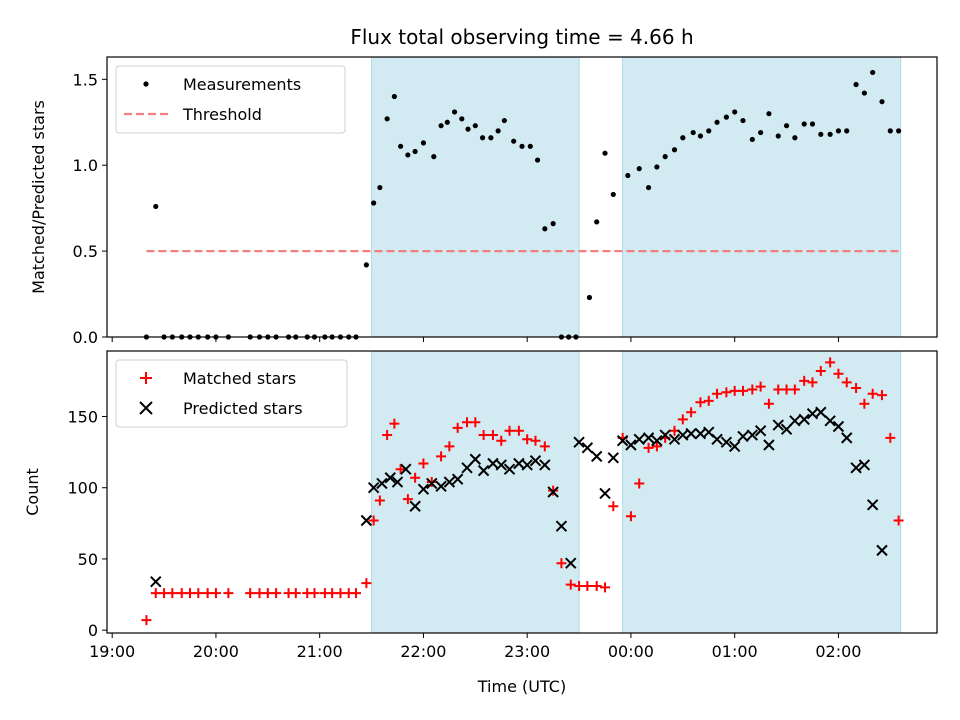 Image resolution: width=960 pixels, height=720 pixels. Describe the element at coordinates (146, 408) in the screenshot. I see `legend-x-marker` at that location.